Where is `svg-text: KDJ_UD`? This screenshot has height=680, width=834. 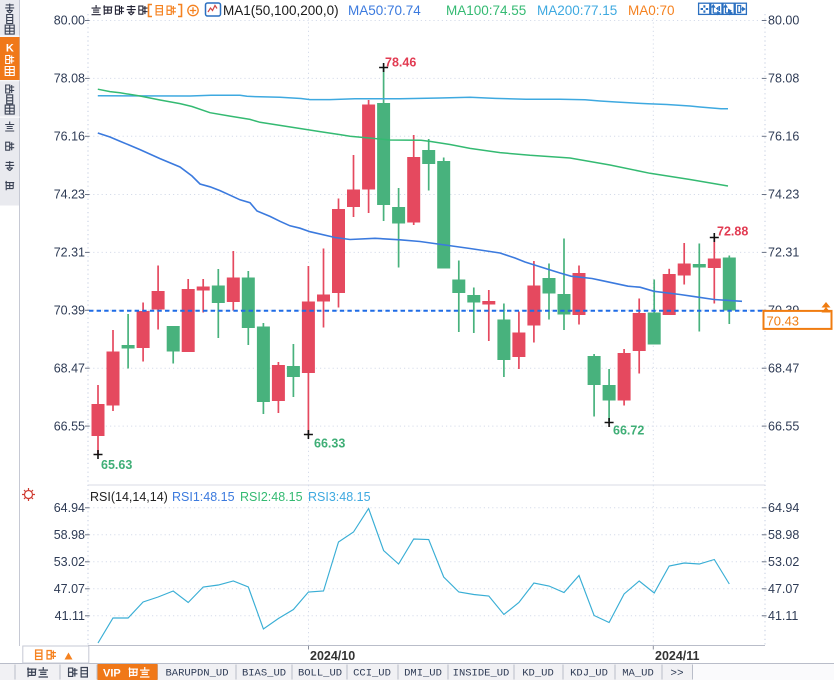 svg-text: KDJ_UD is located at coordinates (589, 674).